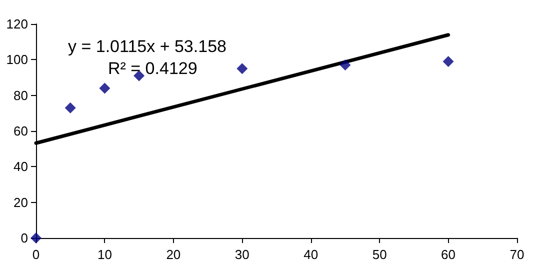 This screenshot has width=545, height=274. Describe the element at coordinates (17, 24) in the screenshot. I see `y-tick-label: 120` at that location.